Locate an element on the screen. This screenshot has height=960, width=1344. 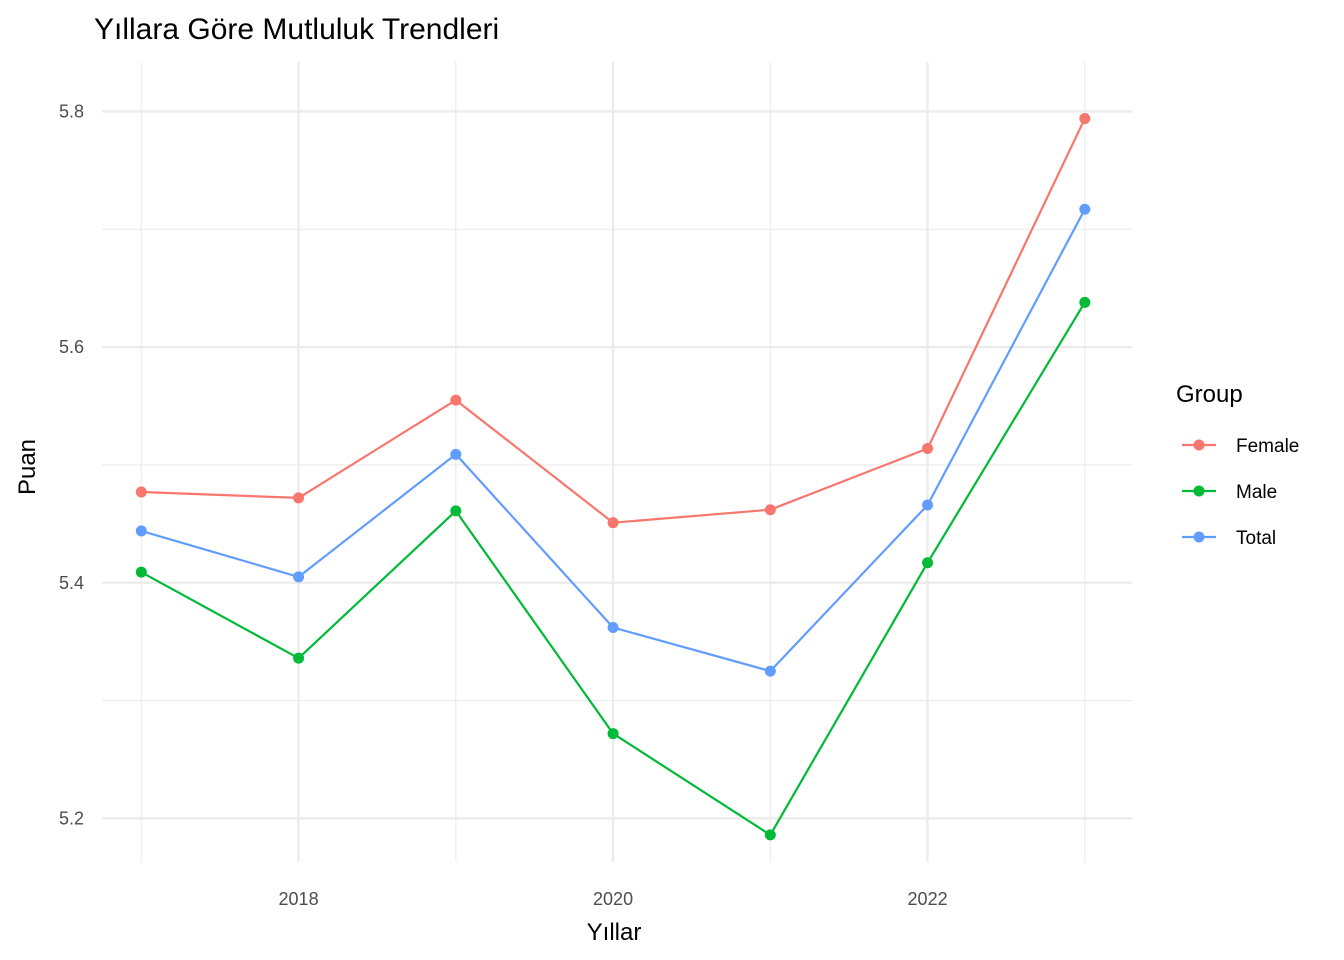
x-tick-label: 2020 is located at coordinates (613, 899).